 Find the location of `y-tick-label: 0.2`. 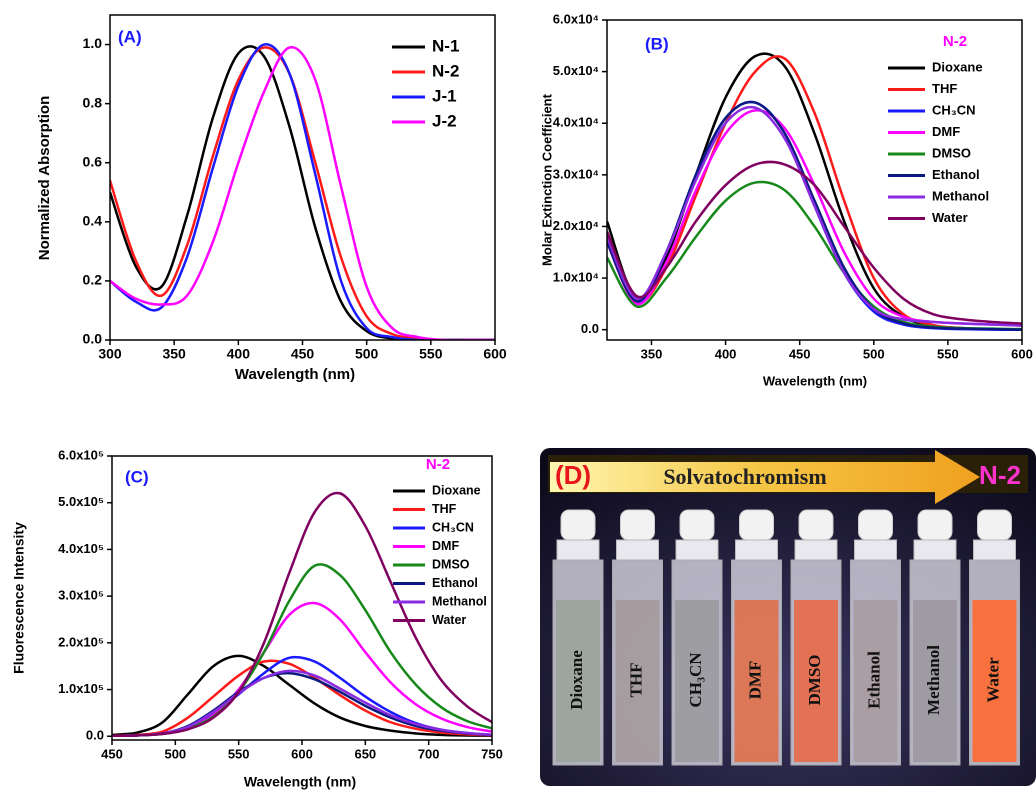

y-tick-label: 0.2 is located at coordinates (93, 280).